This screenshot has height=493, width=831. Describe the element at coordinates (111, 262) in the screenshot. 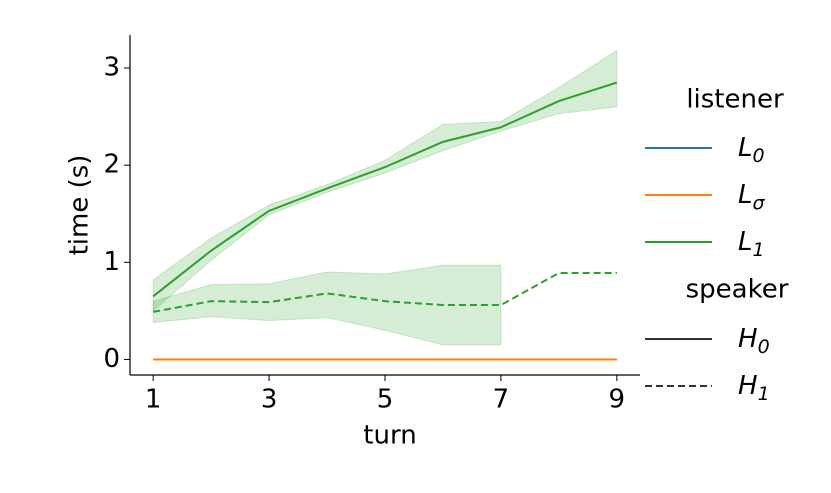

I see `y-tick-label: 1` at that location.